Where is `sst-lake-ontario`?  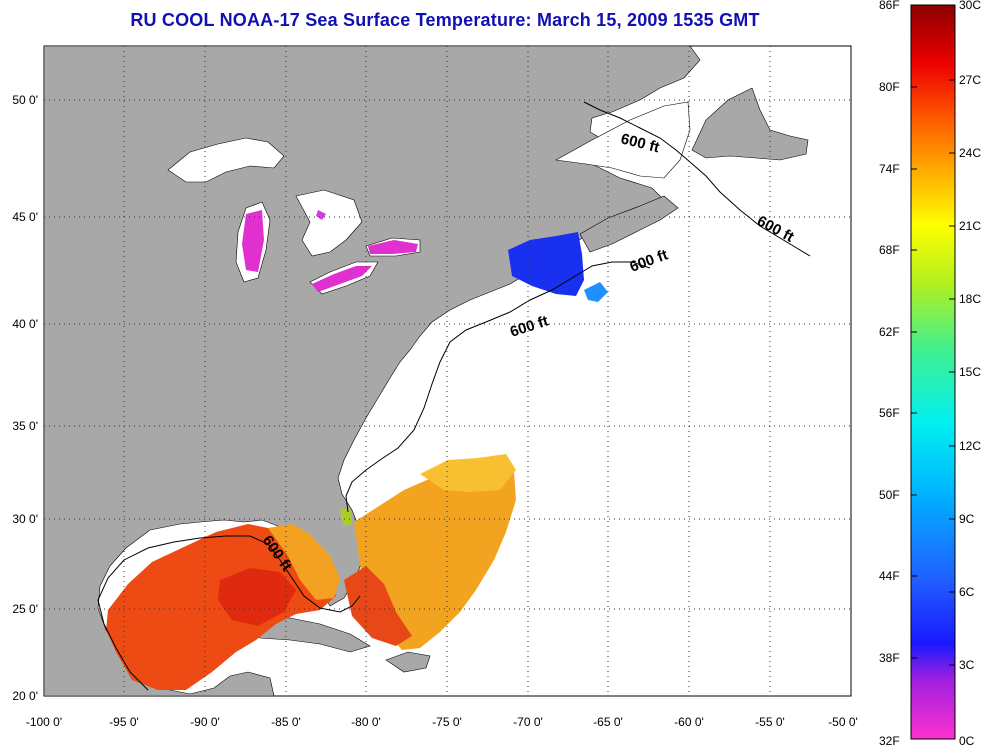
sst-lake-ontario is located at coordinates (393, 247).